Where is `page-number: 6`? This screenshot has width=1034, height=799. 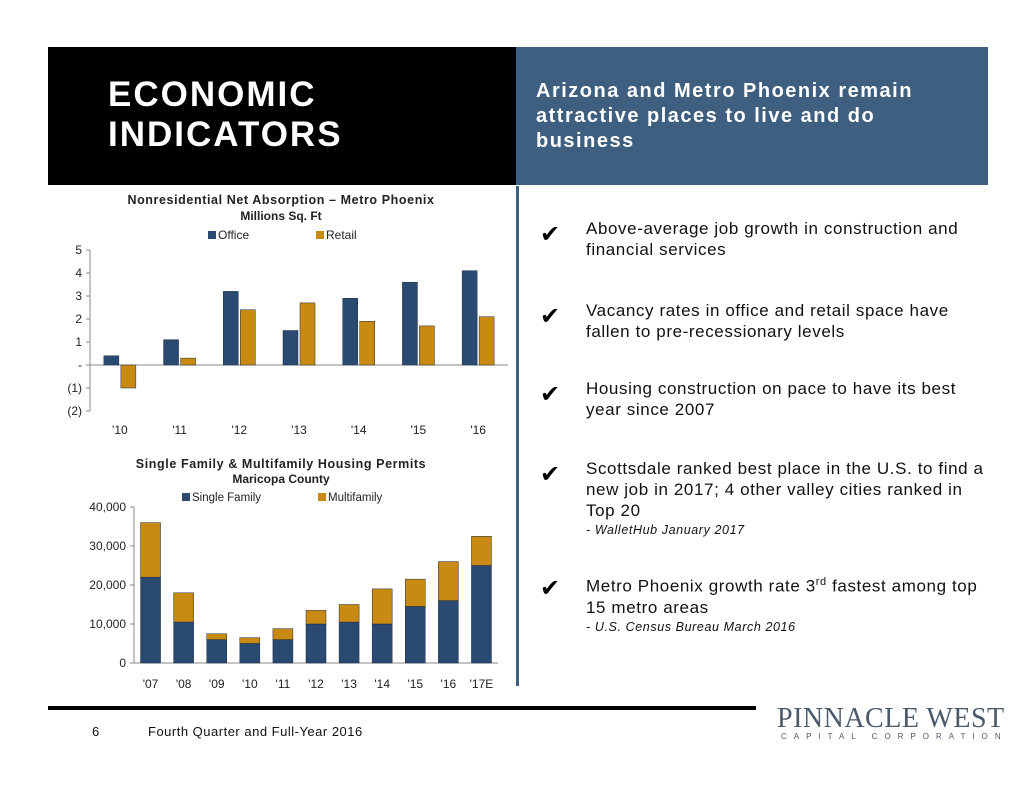 page-number: 6 is located at coordinates (96, 731).